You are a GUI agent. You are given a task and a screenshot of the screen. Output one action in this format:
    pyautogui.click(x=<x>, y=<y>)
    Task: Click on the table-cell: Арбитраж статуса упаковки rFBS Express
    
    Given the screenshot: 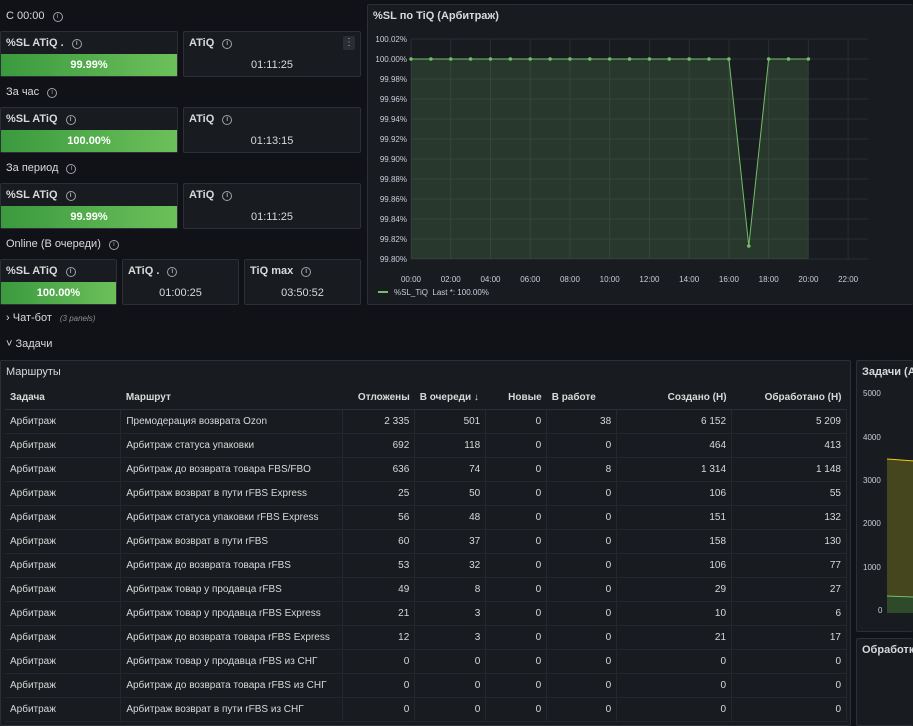 What is the action you would take?
    pyautogui.click(x=232, y=517)
    